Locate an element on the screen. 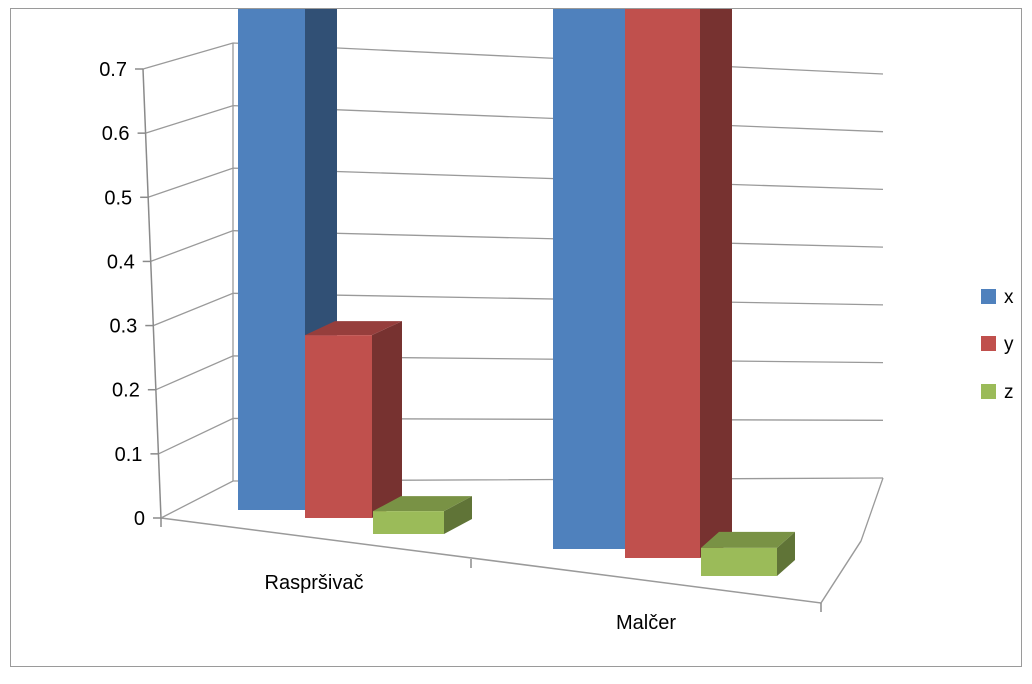 The width and height of the screenshot is (1032, 684). y-tick-label: 0.1 is located at coordinates (129, 455).